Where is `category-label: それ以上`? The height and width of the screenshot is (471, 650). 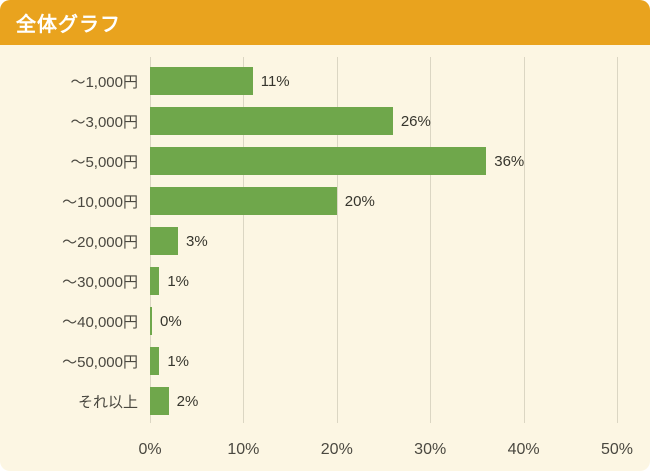 category-label: それ以上 is located at coordinates (107, 402).